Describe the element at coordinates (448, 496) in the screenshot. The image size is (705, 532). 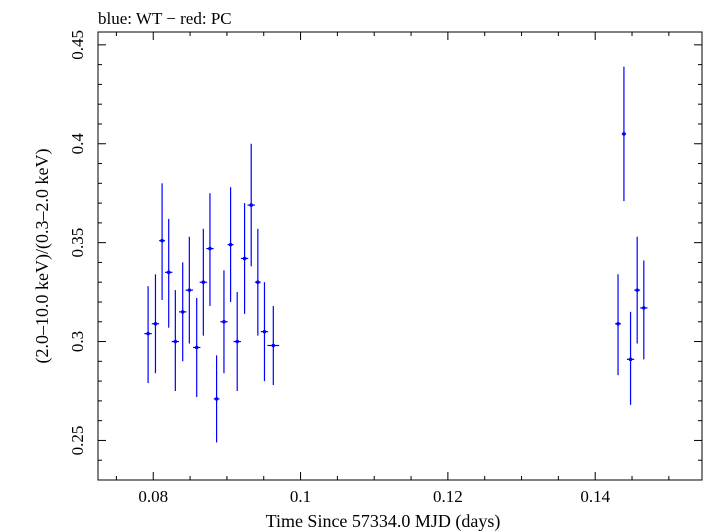
I see `x-tick-label: 0.12` at that location.